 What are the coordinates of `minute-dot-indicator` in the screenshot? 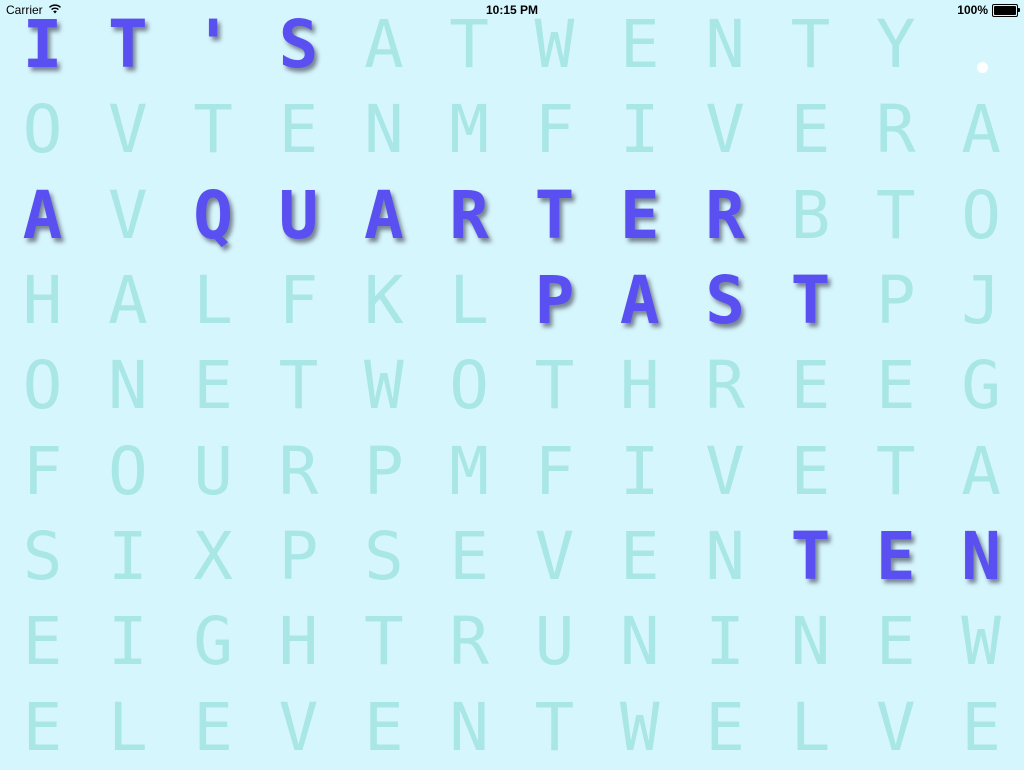 It's located at (982, 67).